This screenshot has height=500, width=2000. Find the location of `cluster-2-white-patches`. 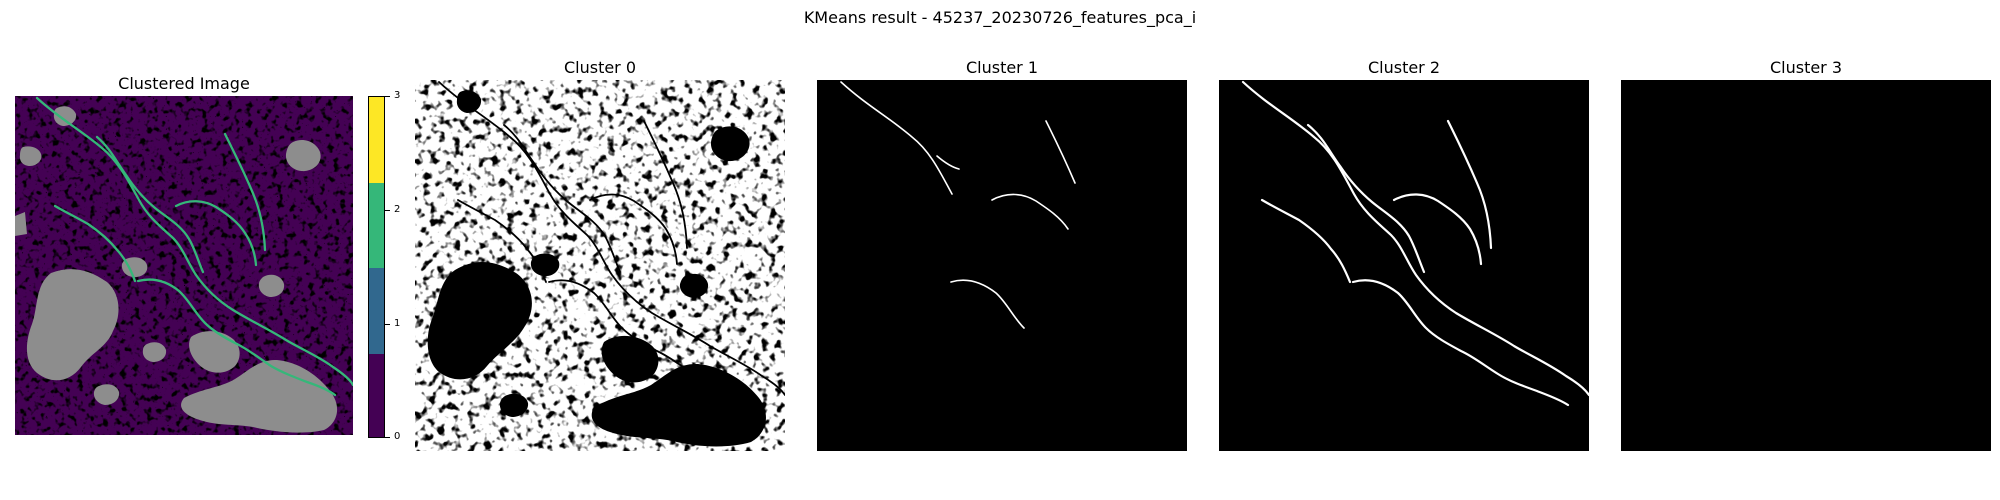

cluster-2-white-patches is located at coordinates (1404, 265).